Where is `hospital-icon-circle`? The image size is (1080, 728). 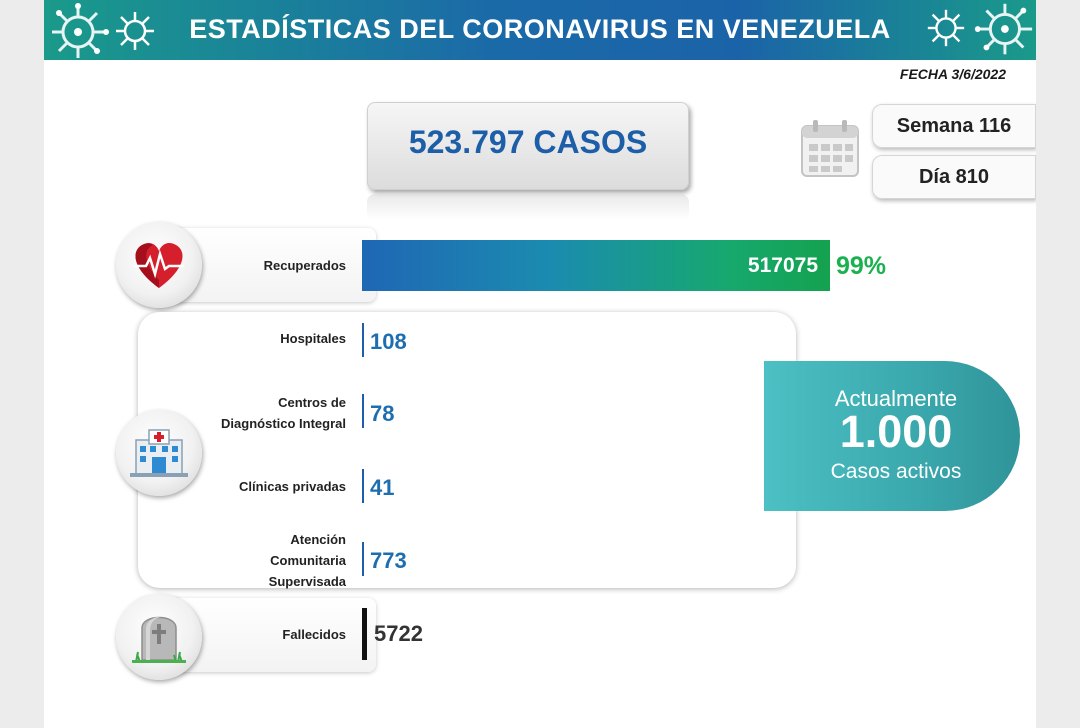
hospital-icon-circle is located at coordinates (159, 453).